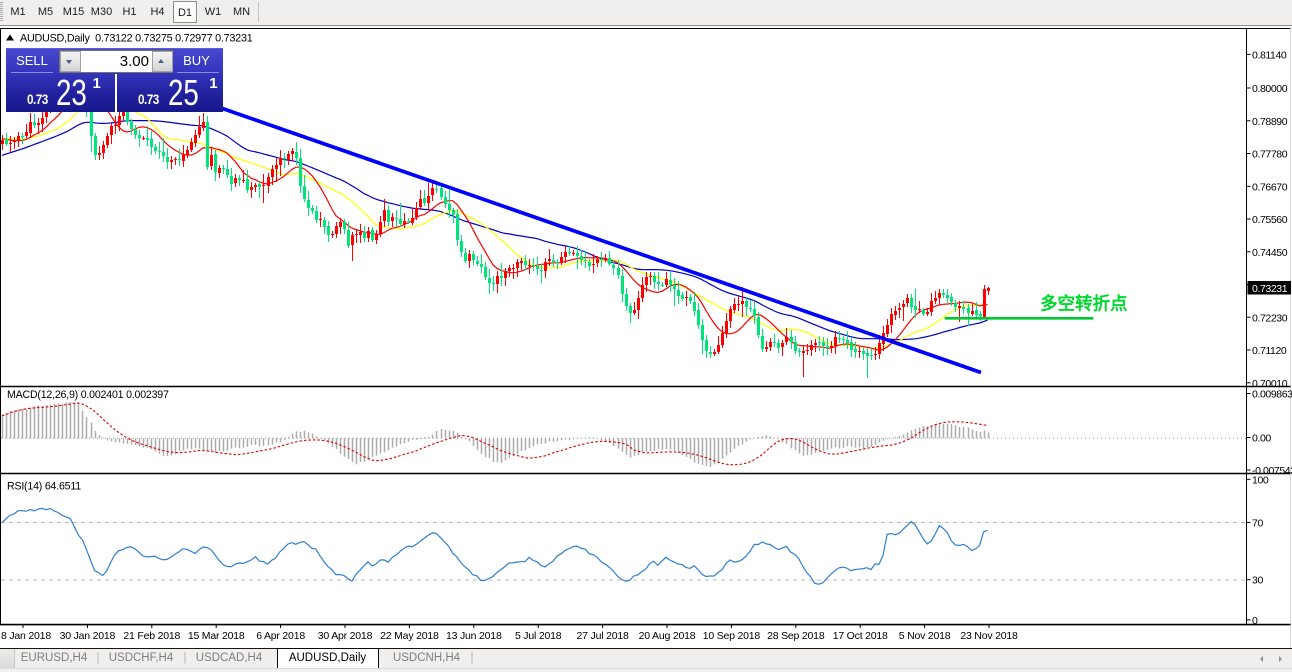  I want to click on svg-text: 5 Nov 2018, so click(925, 636).